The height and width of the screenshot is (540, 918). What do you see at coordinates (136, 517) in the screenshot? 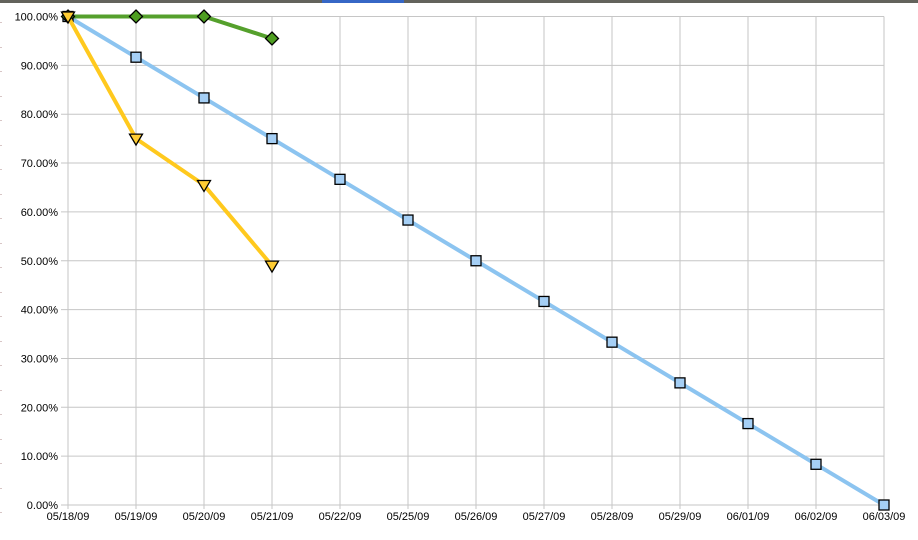
I see `x-axis-tick-label: 05/19/09` at bounding box center [136, 517].